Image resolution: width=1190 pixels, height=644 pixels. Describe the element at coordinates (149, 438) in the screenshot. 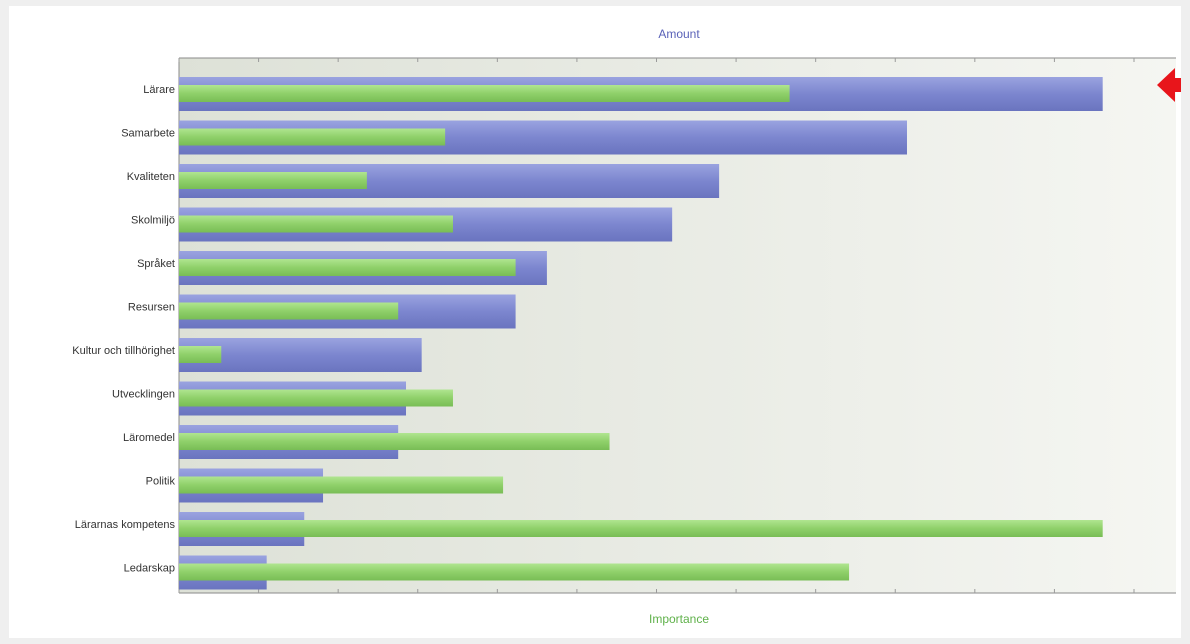

I see `category-label-l-romedel: Läromedel` at that location.